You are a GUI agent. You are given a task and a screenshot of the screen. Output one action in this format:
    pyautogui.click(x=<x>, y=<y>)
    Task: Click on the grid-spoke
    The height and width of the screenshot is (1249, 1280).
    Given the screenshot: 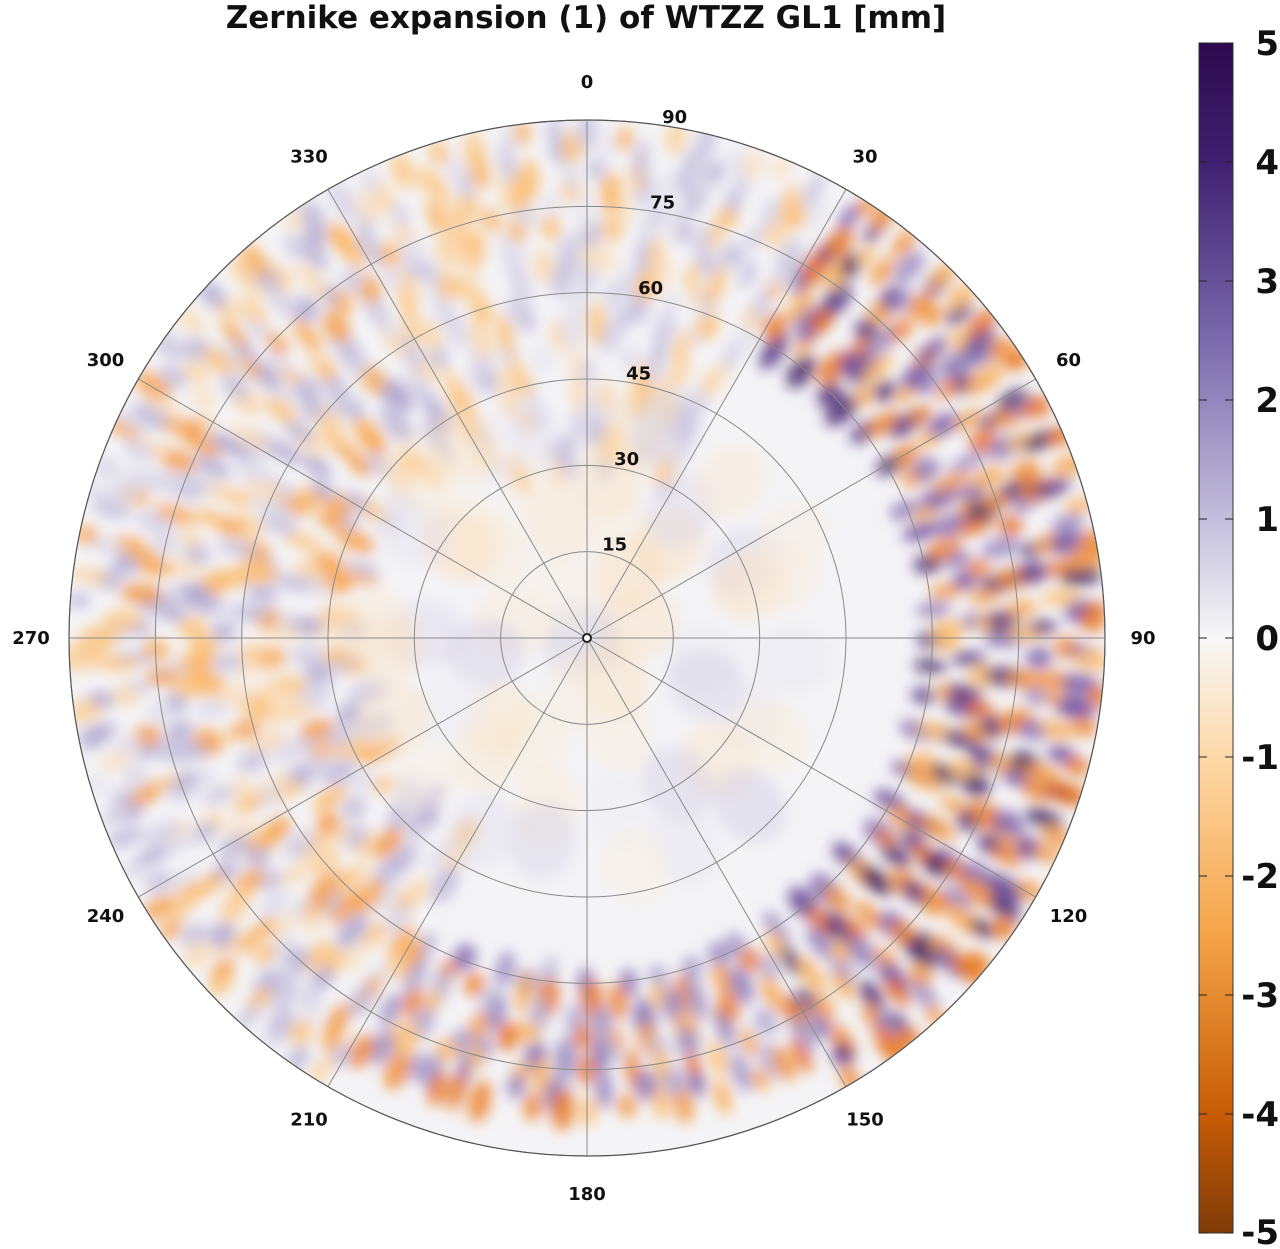 What is the action you would take?
    pyautogui.click(x=363, y=508)
    